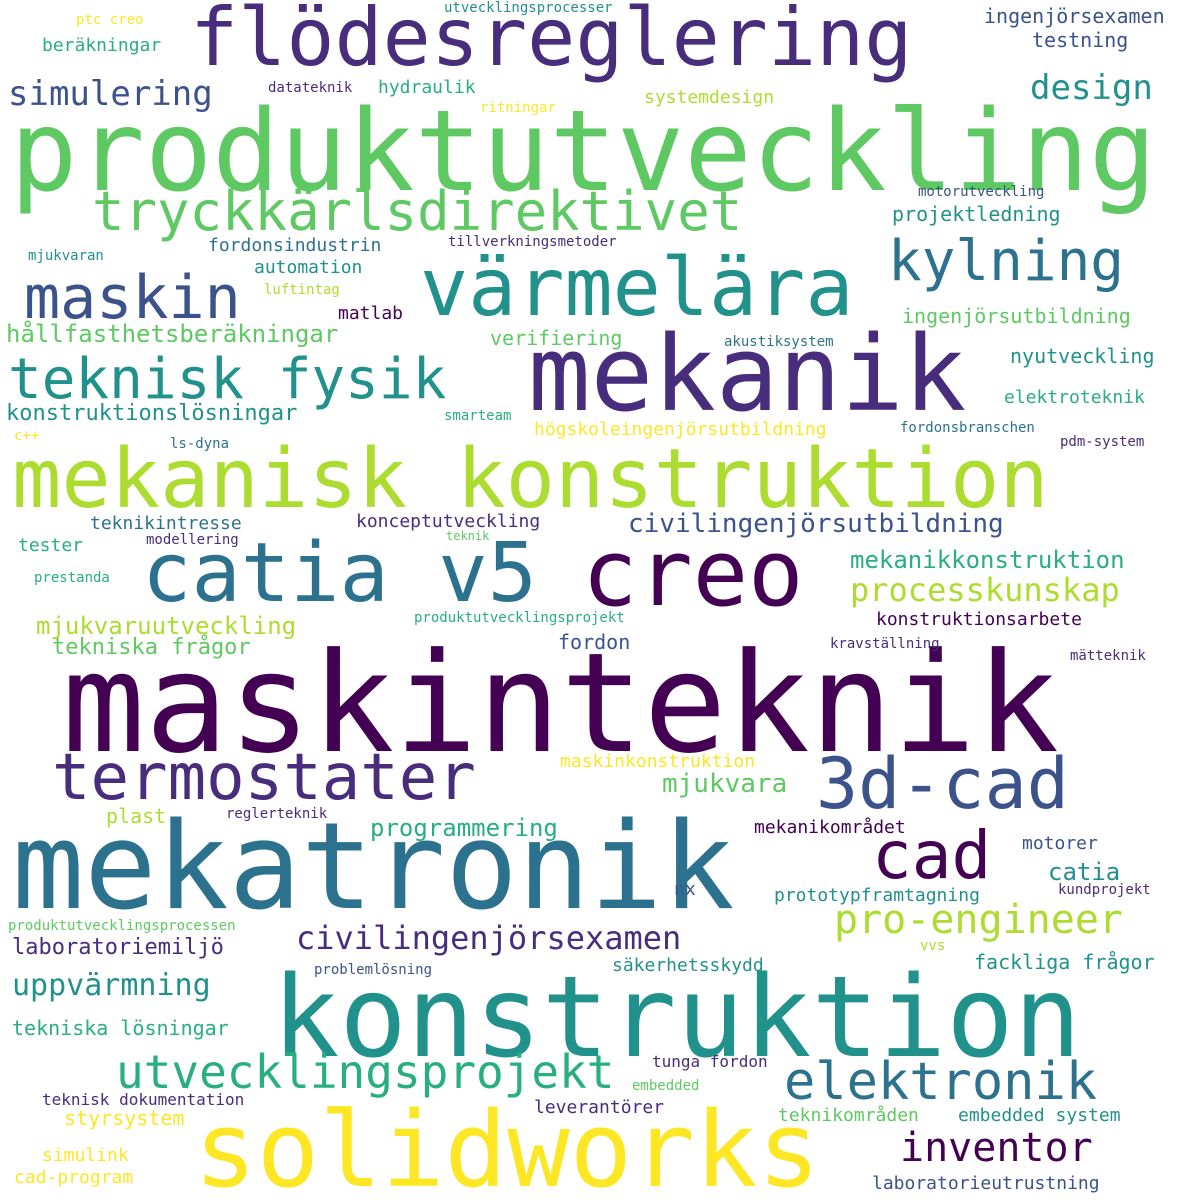 This screenshot has height=1200, width=1200. Describe the element at coordinates (166, 626) in the screenshot. I see `word-mjukvaruutveckling: mjukvaruutveckling` at that location.